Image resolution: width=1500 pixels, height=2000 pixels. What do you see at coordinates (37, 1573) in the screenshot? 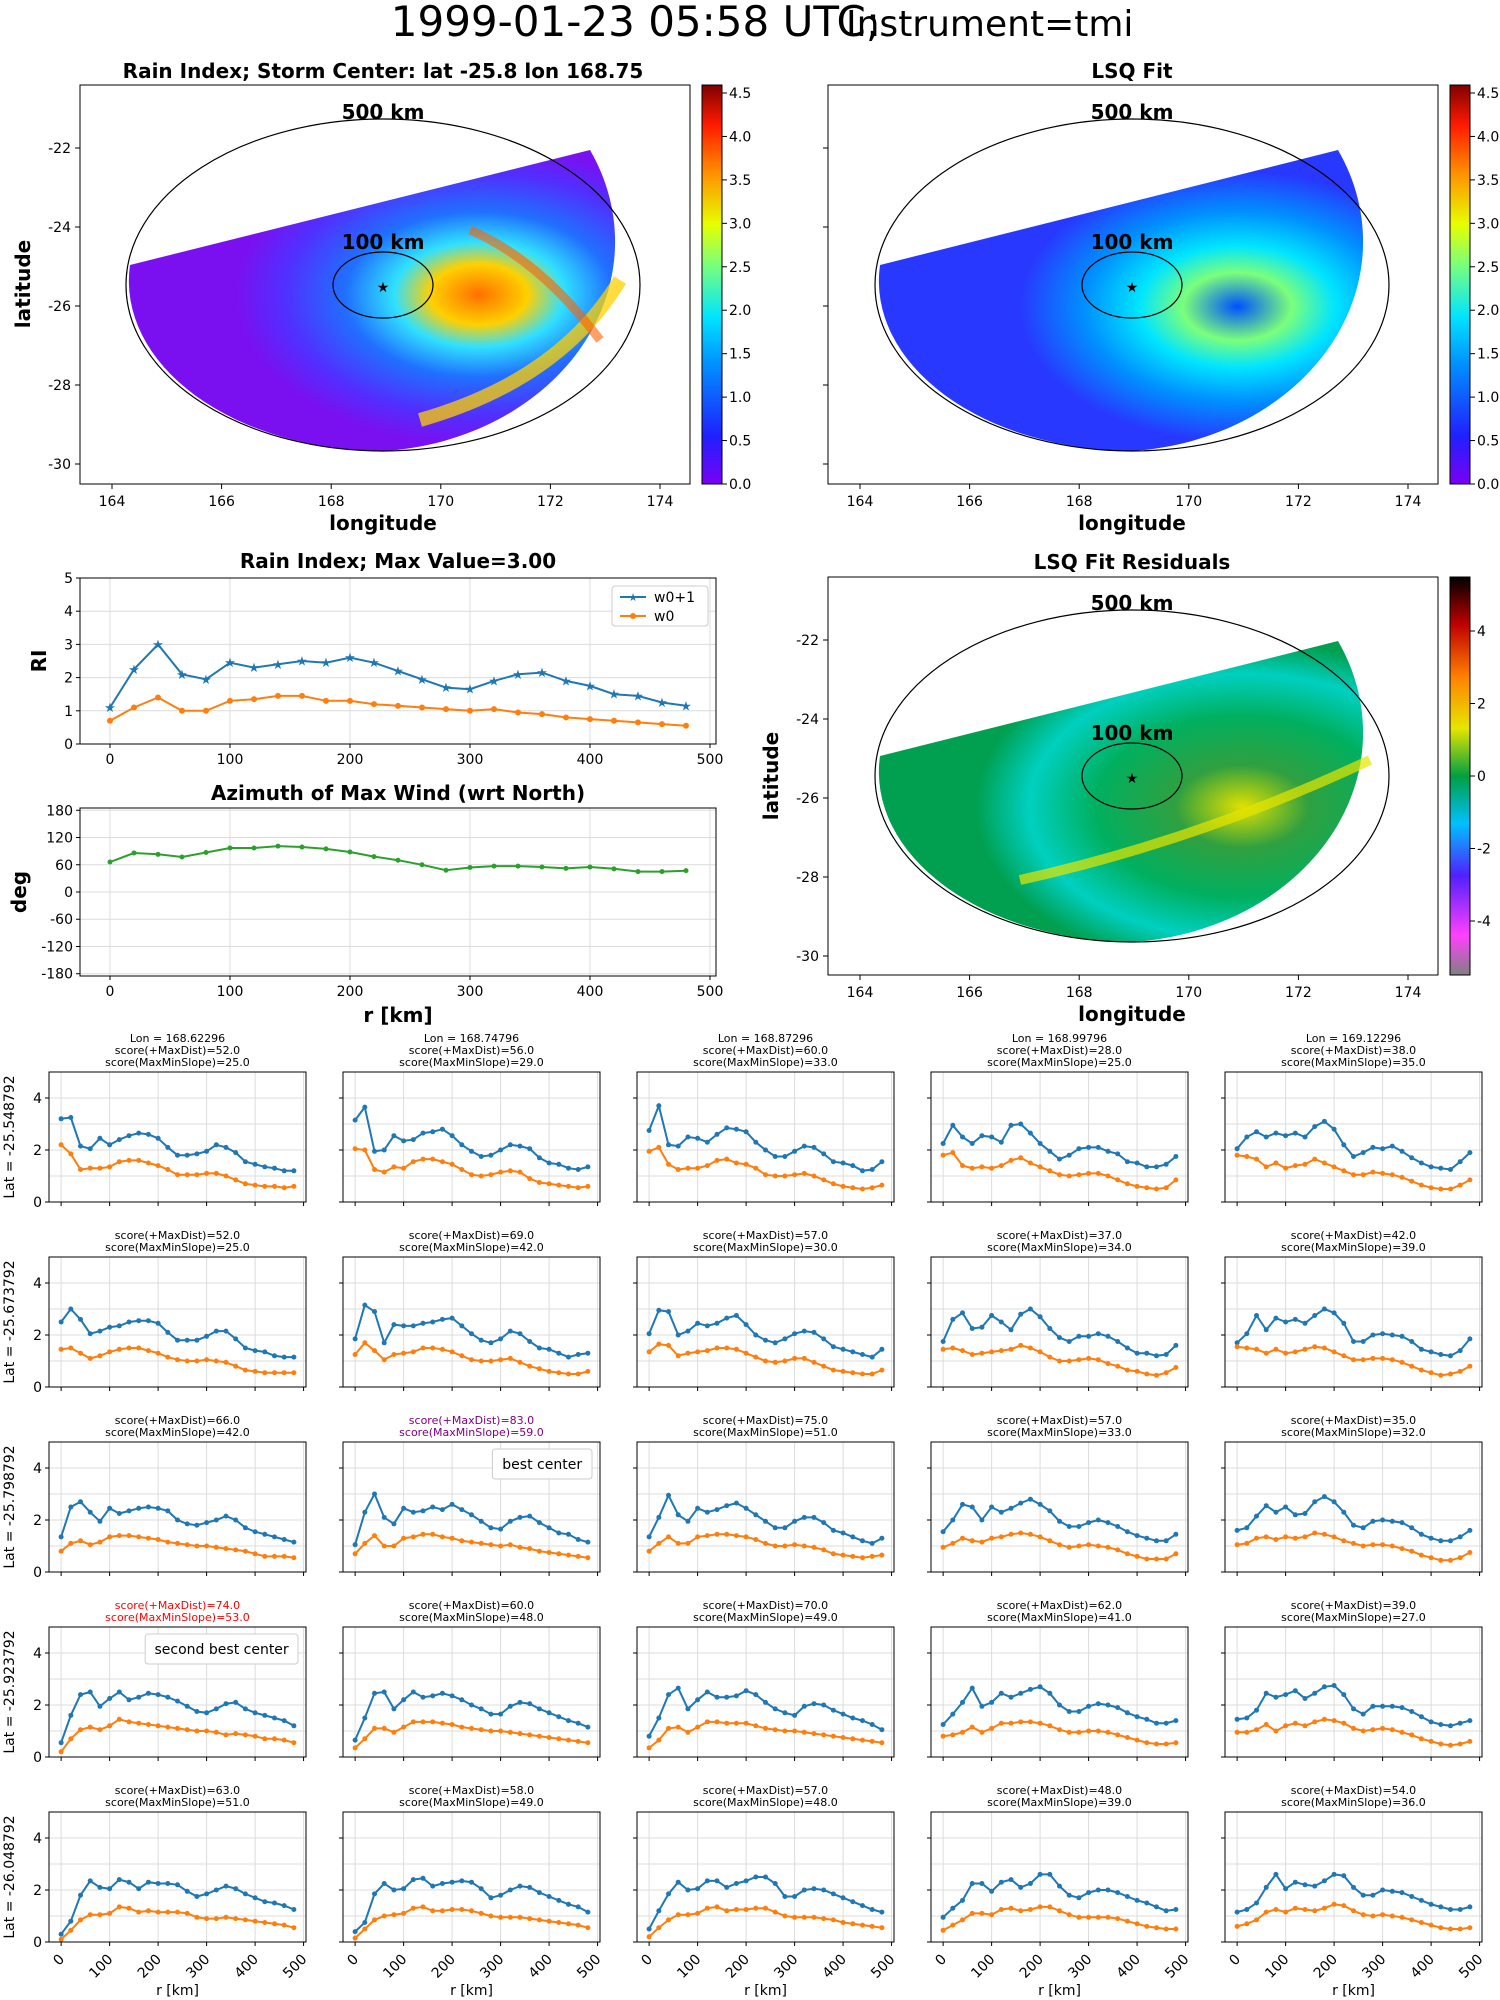
I see `y-tick-label: 0` at bounding box center [37, 1573].